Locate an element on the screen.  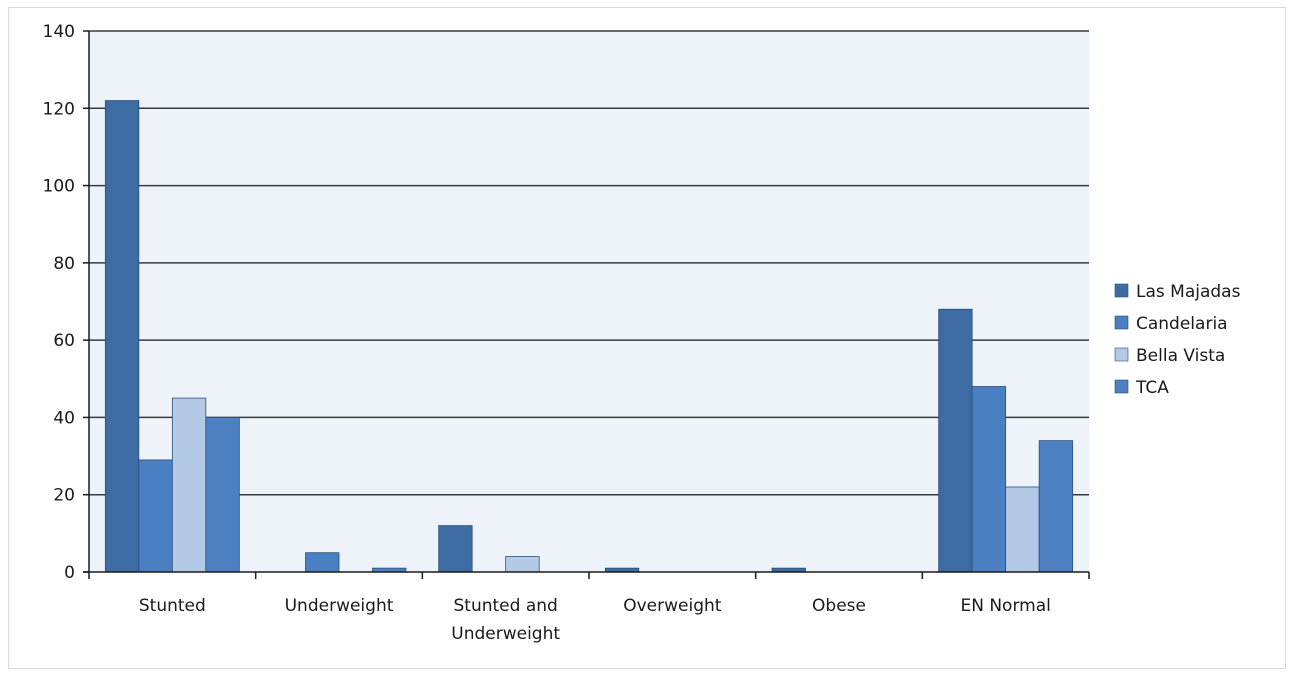
legend-label: Las Majadas is located at coordinates (1188, 292).